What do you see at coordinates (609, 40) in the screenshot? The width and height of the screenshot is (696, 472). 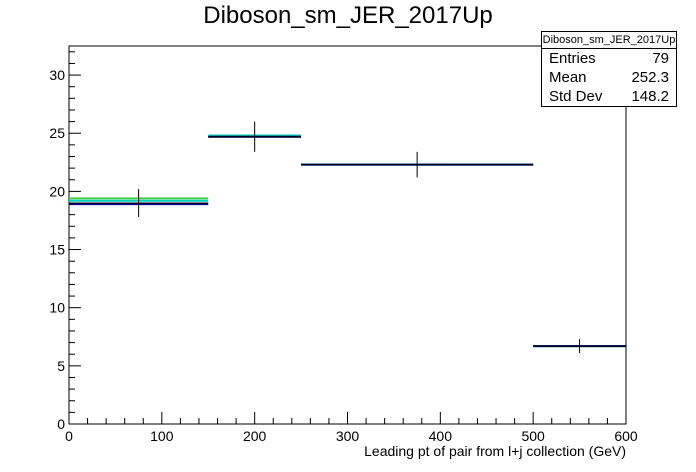 I see `stats-box-title: Diboson_sm_JER_2017Up` at bounding box center [609, 40].